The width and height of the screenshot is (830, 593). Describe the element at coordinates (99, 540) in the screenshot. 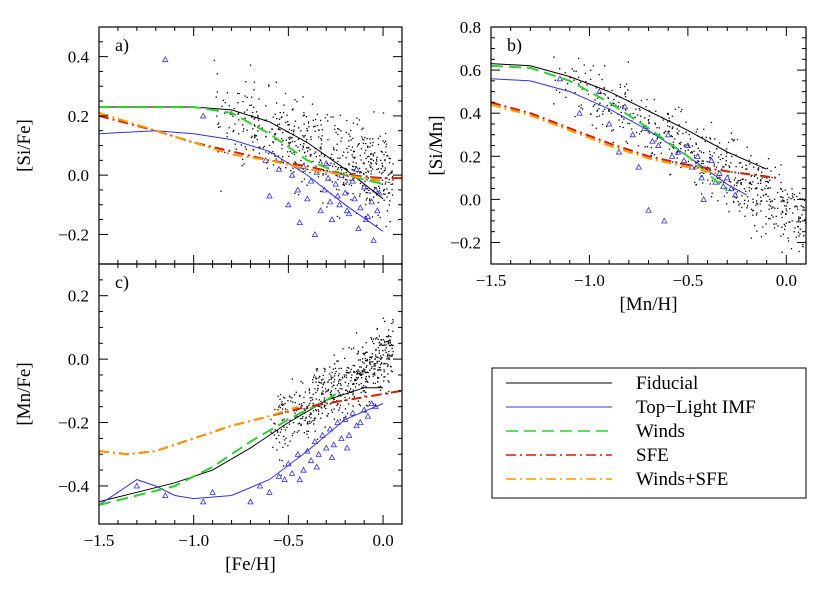

I see `x-tick-label: −1.5` at that location.